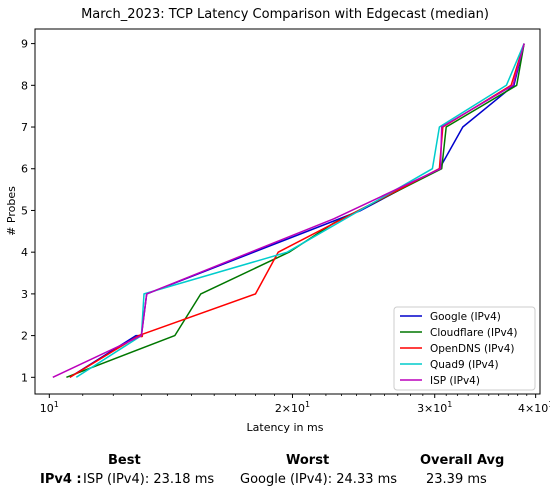 This screenshot has height=496, width=550. What do you see at coordinates (11, 211) in the screenshot?
I see `y-axis-label: # Probes` at bounding box center [11, 211].